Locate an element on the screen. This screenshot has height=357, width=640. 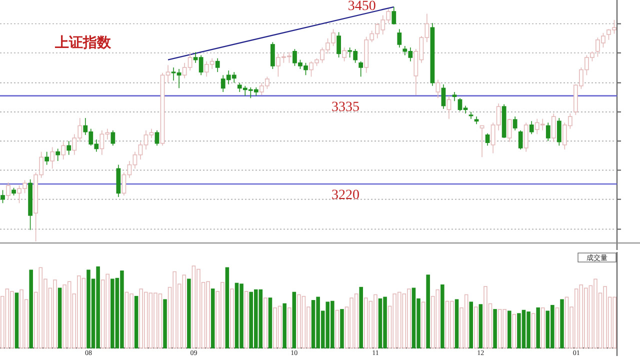
ref-line-label: 3335 is located at coordinates (346, 107).